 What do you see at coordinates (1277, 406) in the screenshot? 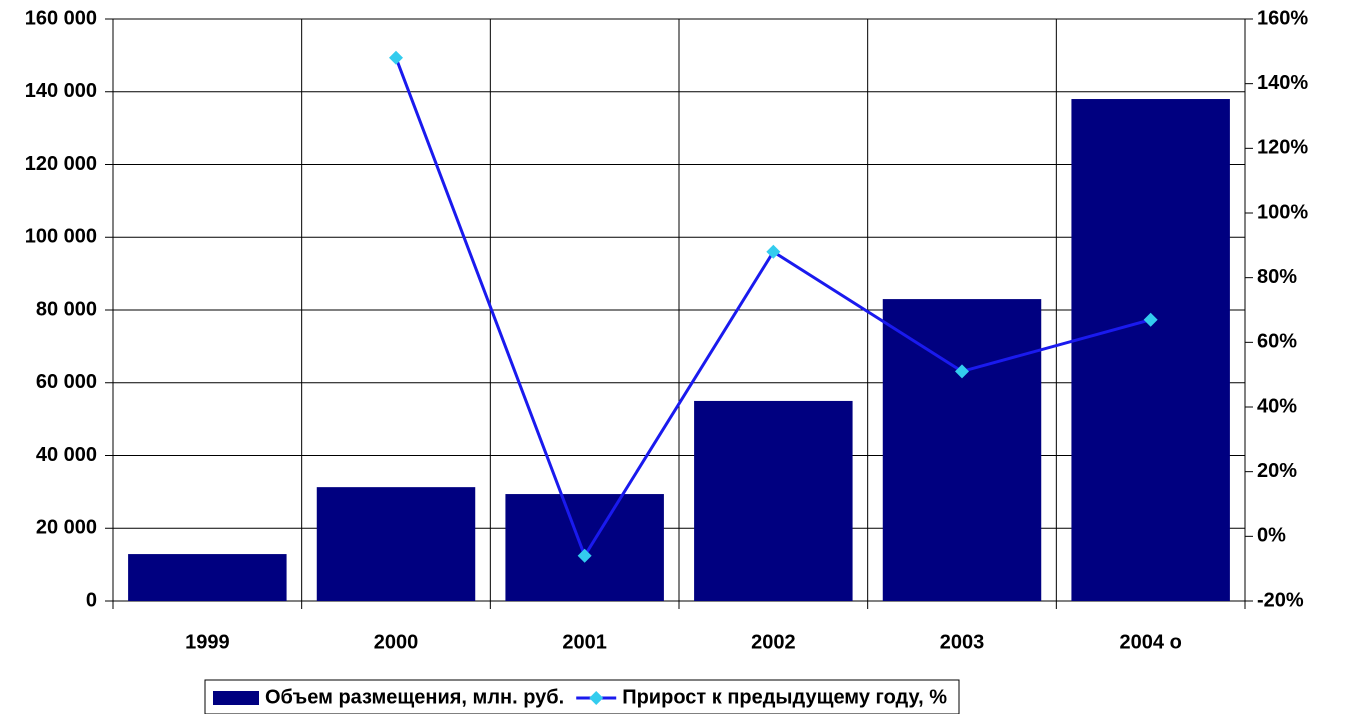
I see `y2-tick-label: 40%` at bounding box center [1277, 406].